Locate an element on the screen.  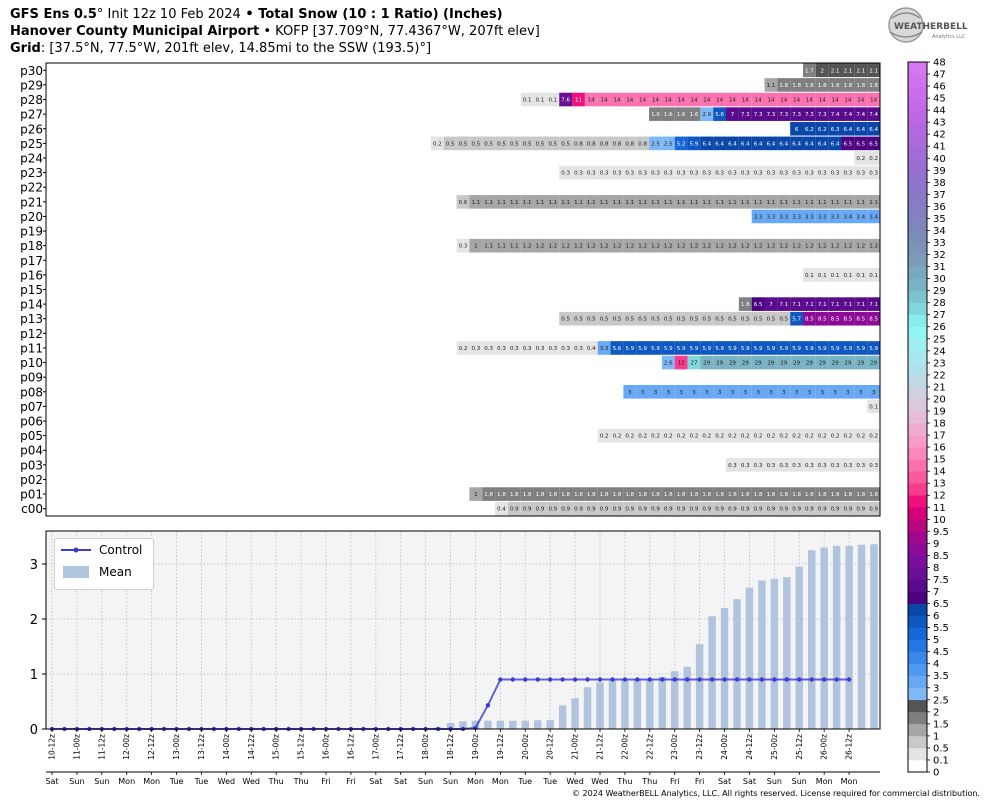
xtick-label-4: 12-12z is located at coordinates (151, 747).